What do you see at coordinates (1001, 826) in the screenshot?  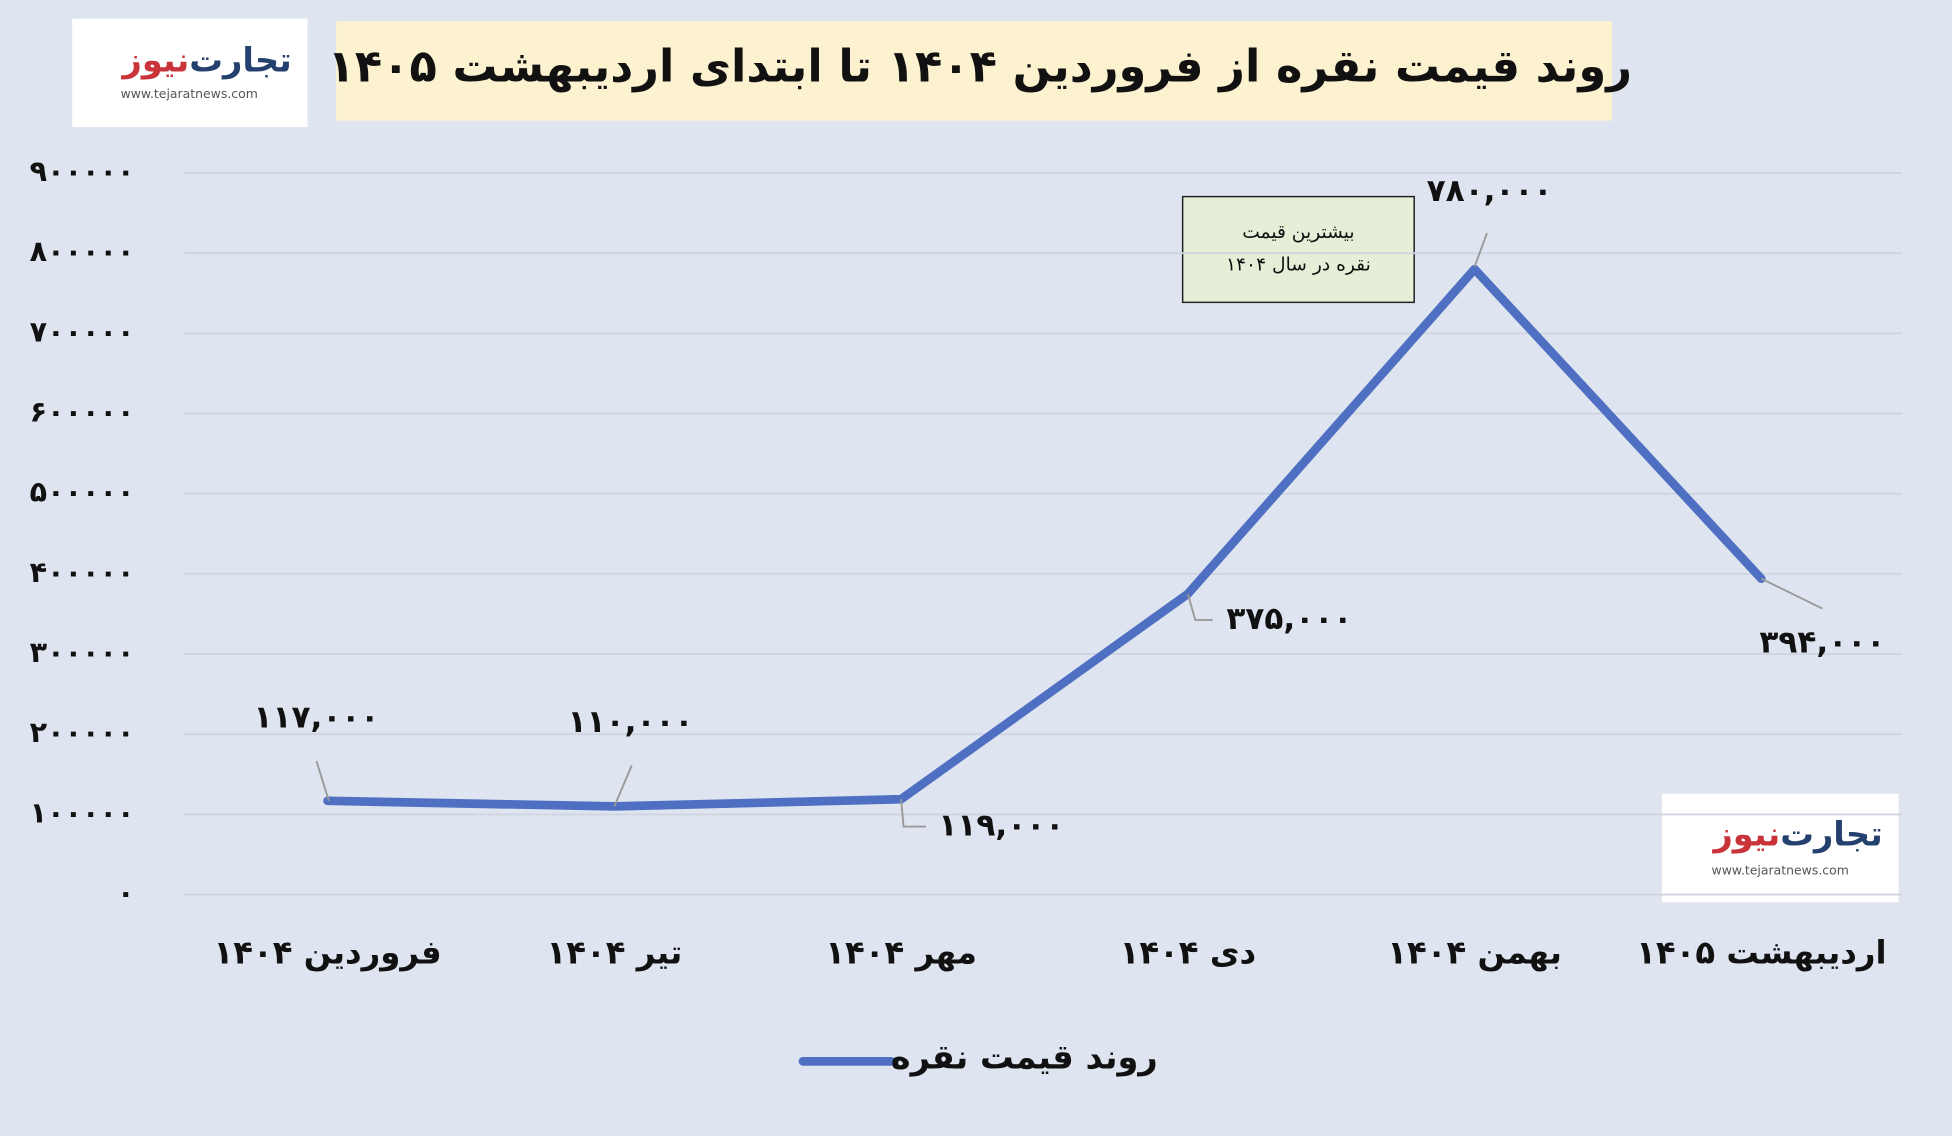 I see `data-label: ۱۱۹,۰۰۰` at bounding box center [1001, 826].